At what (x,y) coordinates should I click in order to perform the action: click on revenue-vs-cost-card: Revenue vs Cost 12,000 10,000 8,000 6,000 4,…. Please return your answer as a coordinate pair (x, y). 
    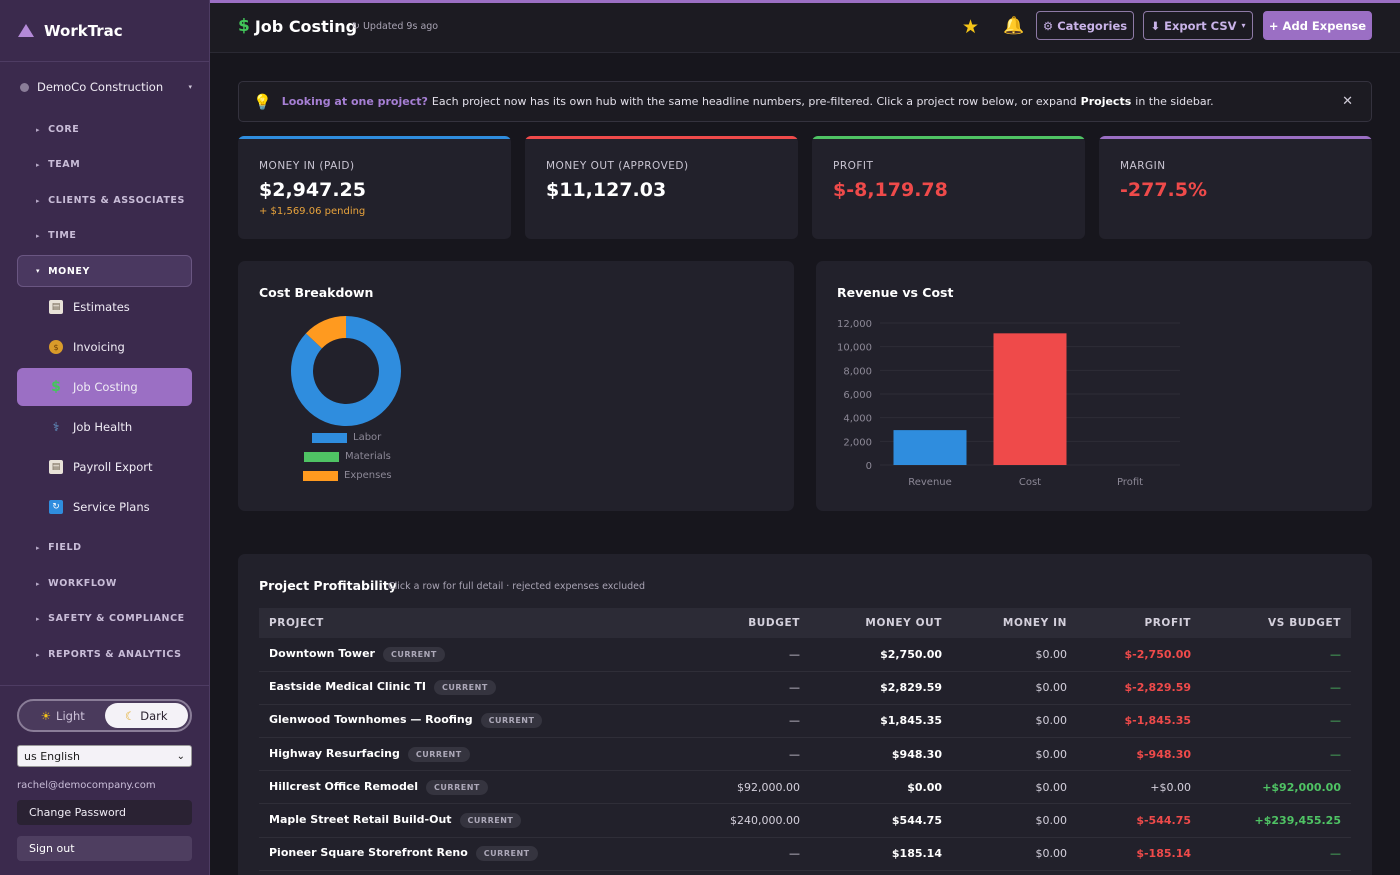
    Looking at the image, I should click on (1094, 386).